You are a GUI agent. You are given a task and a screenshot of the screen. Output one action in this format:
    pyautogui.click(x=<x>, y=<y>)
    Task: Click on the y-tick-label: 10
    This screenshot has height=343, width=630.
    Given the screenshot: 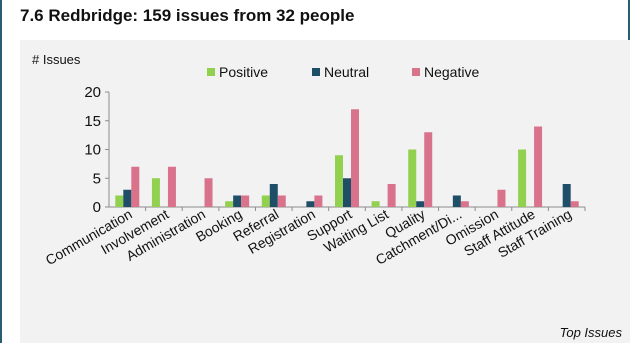 What is the action you would take?
    pyautogui.click(x=92, y=150)
    